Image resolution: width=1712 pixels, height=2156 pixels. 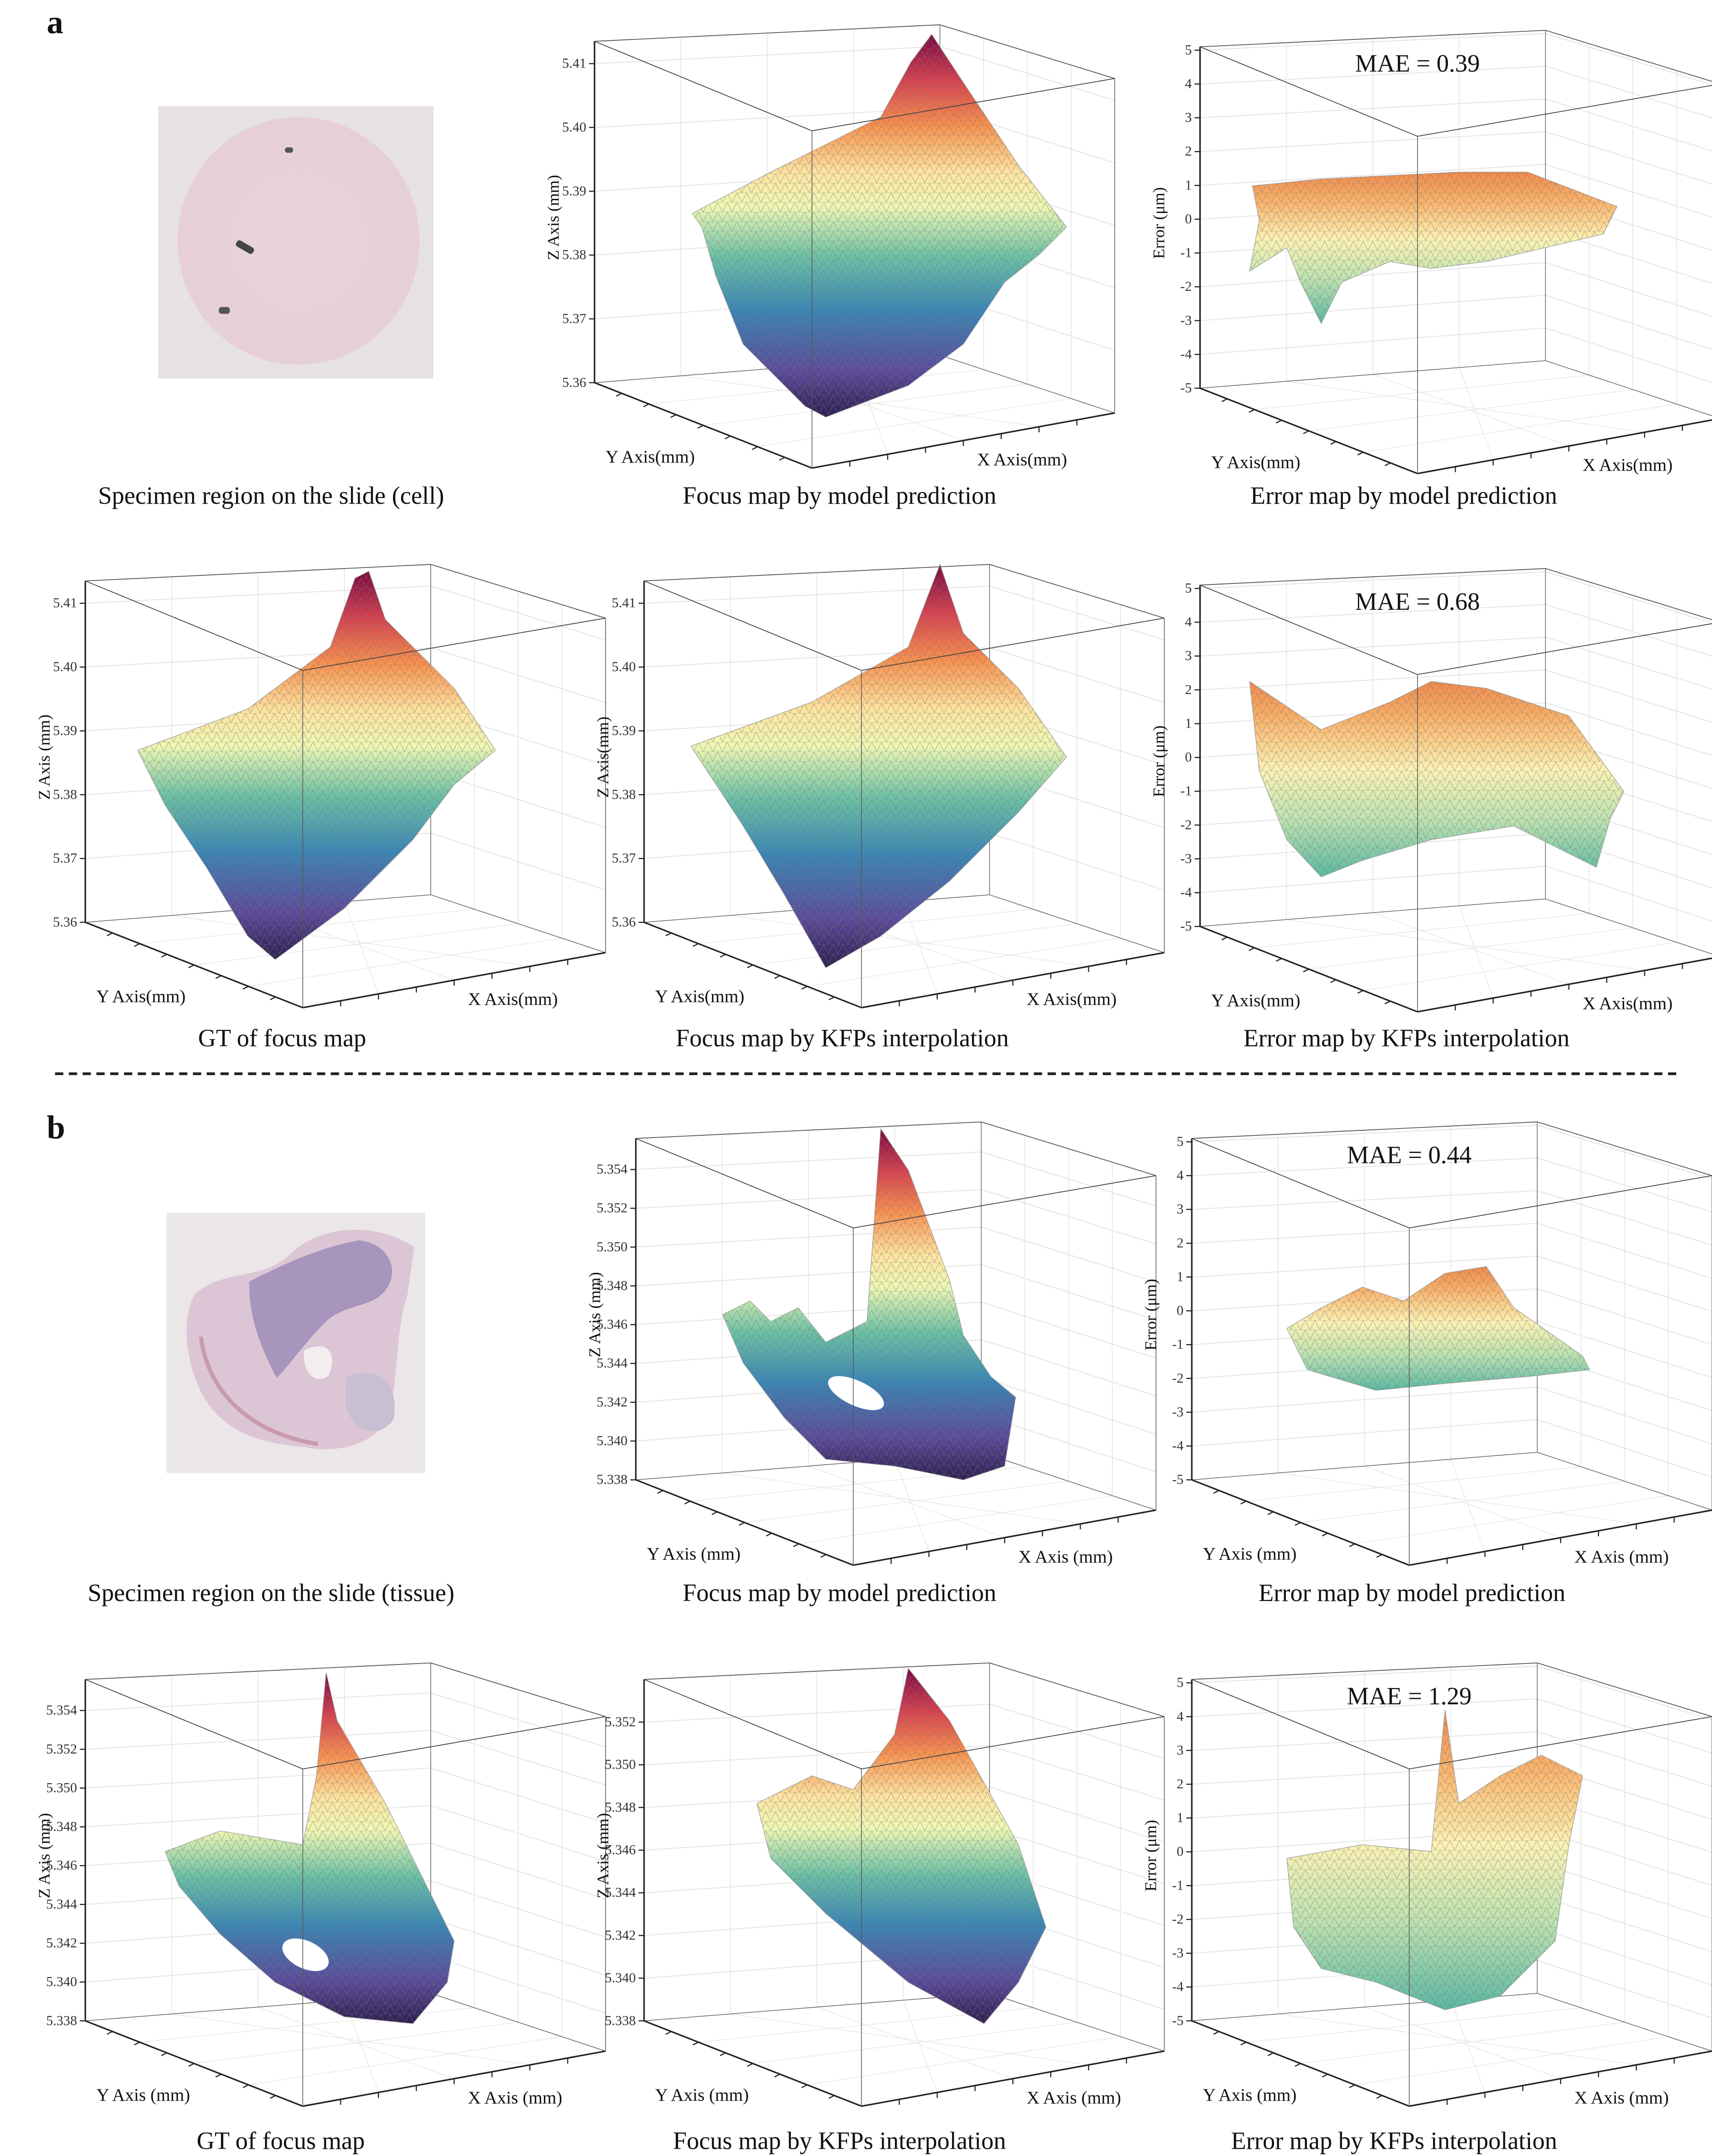 What do you see at coordinates (1180, 1175) in the screenshot?
I see `z-tick-label: 4` at bounding box center [1180, 1175].